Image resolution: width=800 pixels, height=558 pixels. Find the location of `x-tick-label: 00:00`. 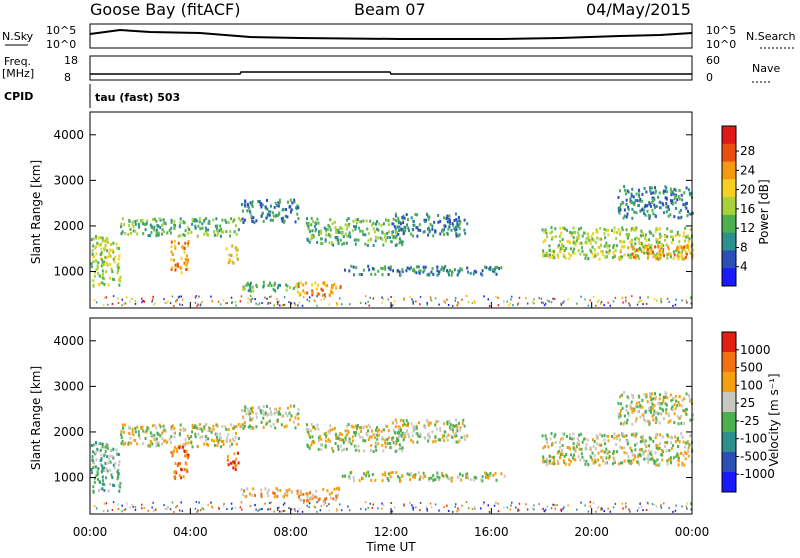

x-tick-label: 00:00 is located at coordinates (692, 532).